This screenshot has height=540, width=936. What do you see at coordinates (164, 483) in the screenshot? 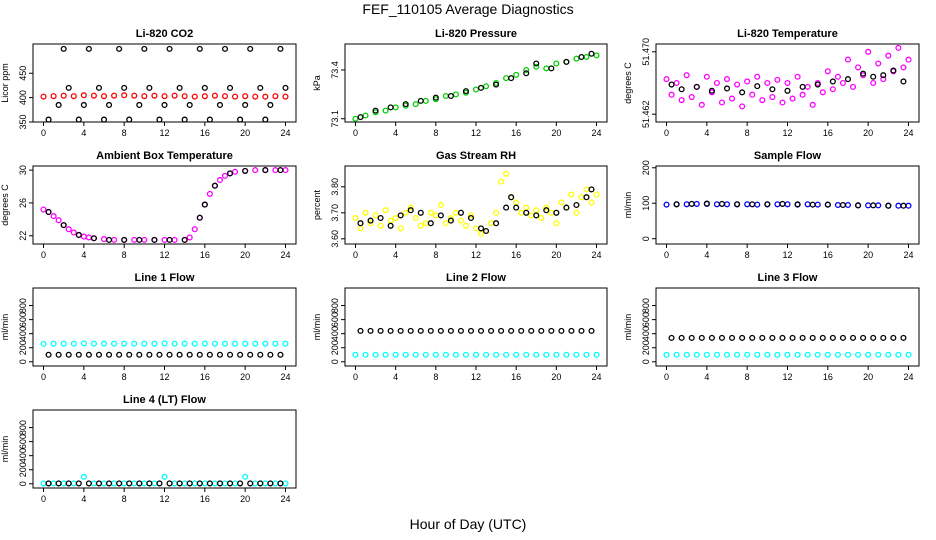
I see `series-measured` at bounding box center [164, 483].